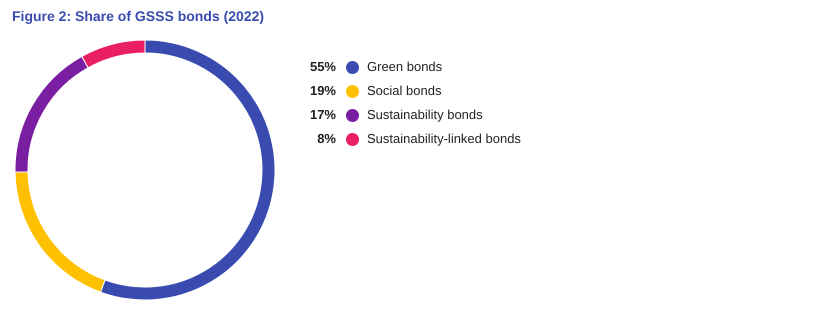  Describe the element at coordinates (322, 67) in the screenshot. I see `data-label: 55%` at that location.